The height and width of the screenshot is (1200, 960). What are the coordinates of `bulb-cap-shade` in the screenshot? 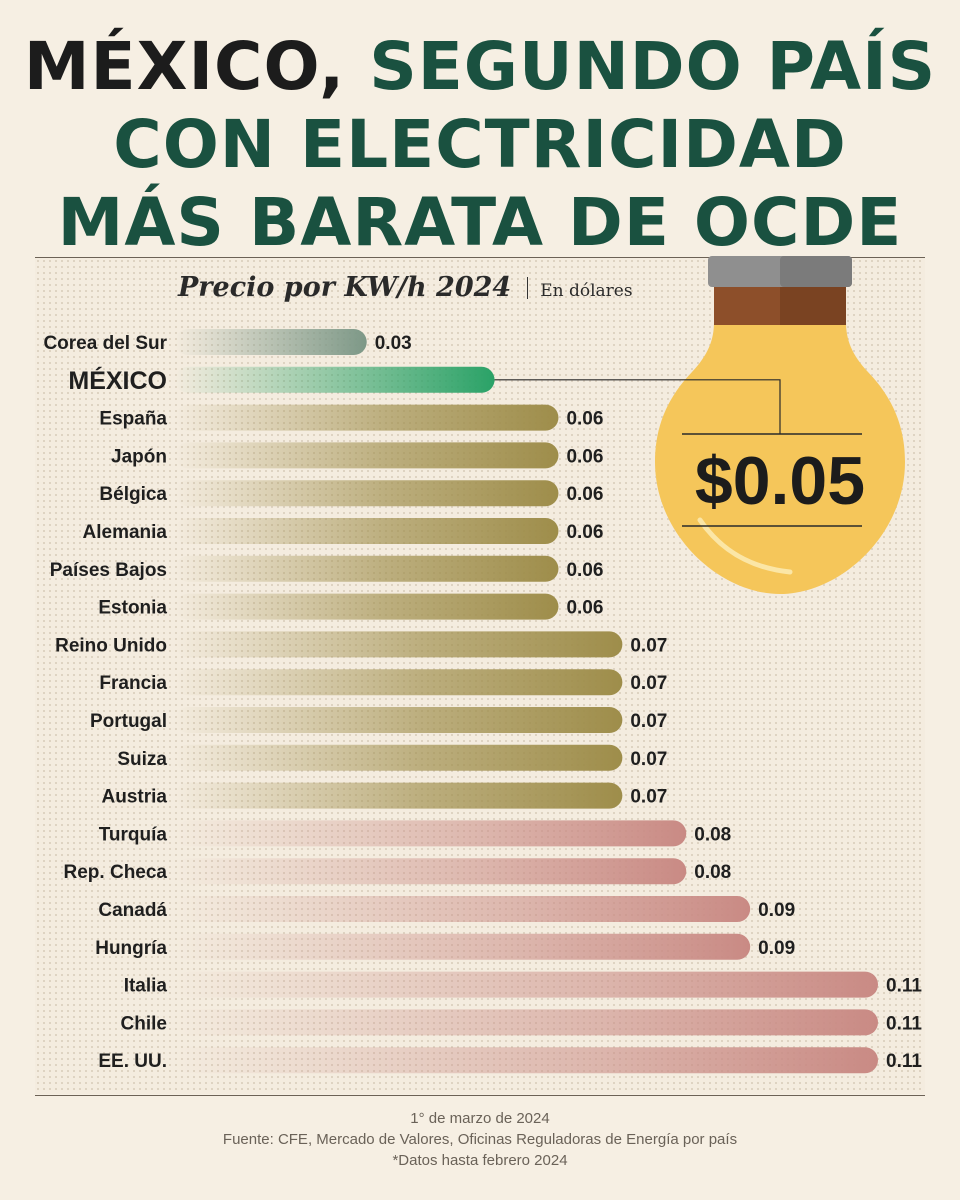 It's located at (816, 271).